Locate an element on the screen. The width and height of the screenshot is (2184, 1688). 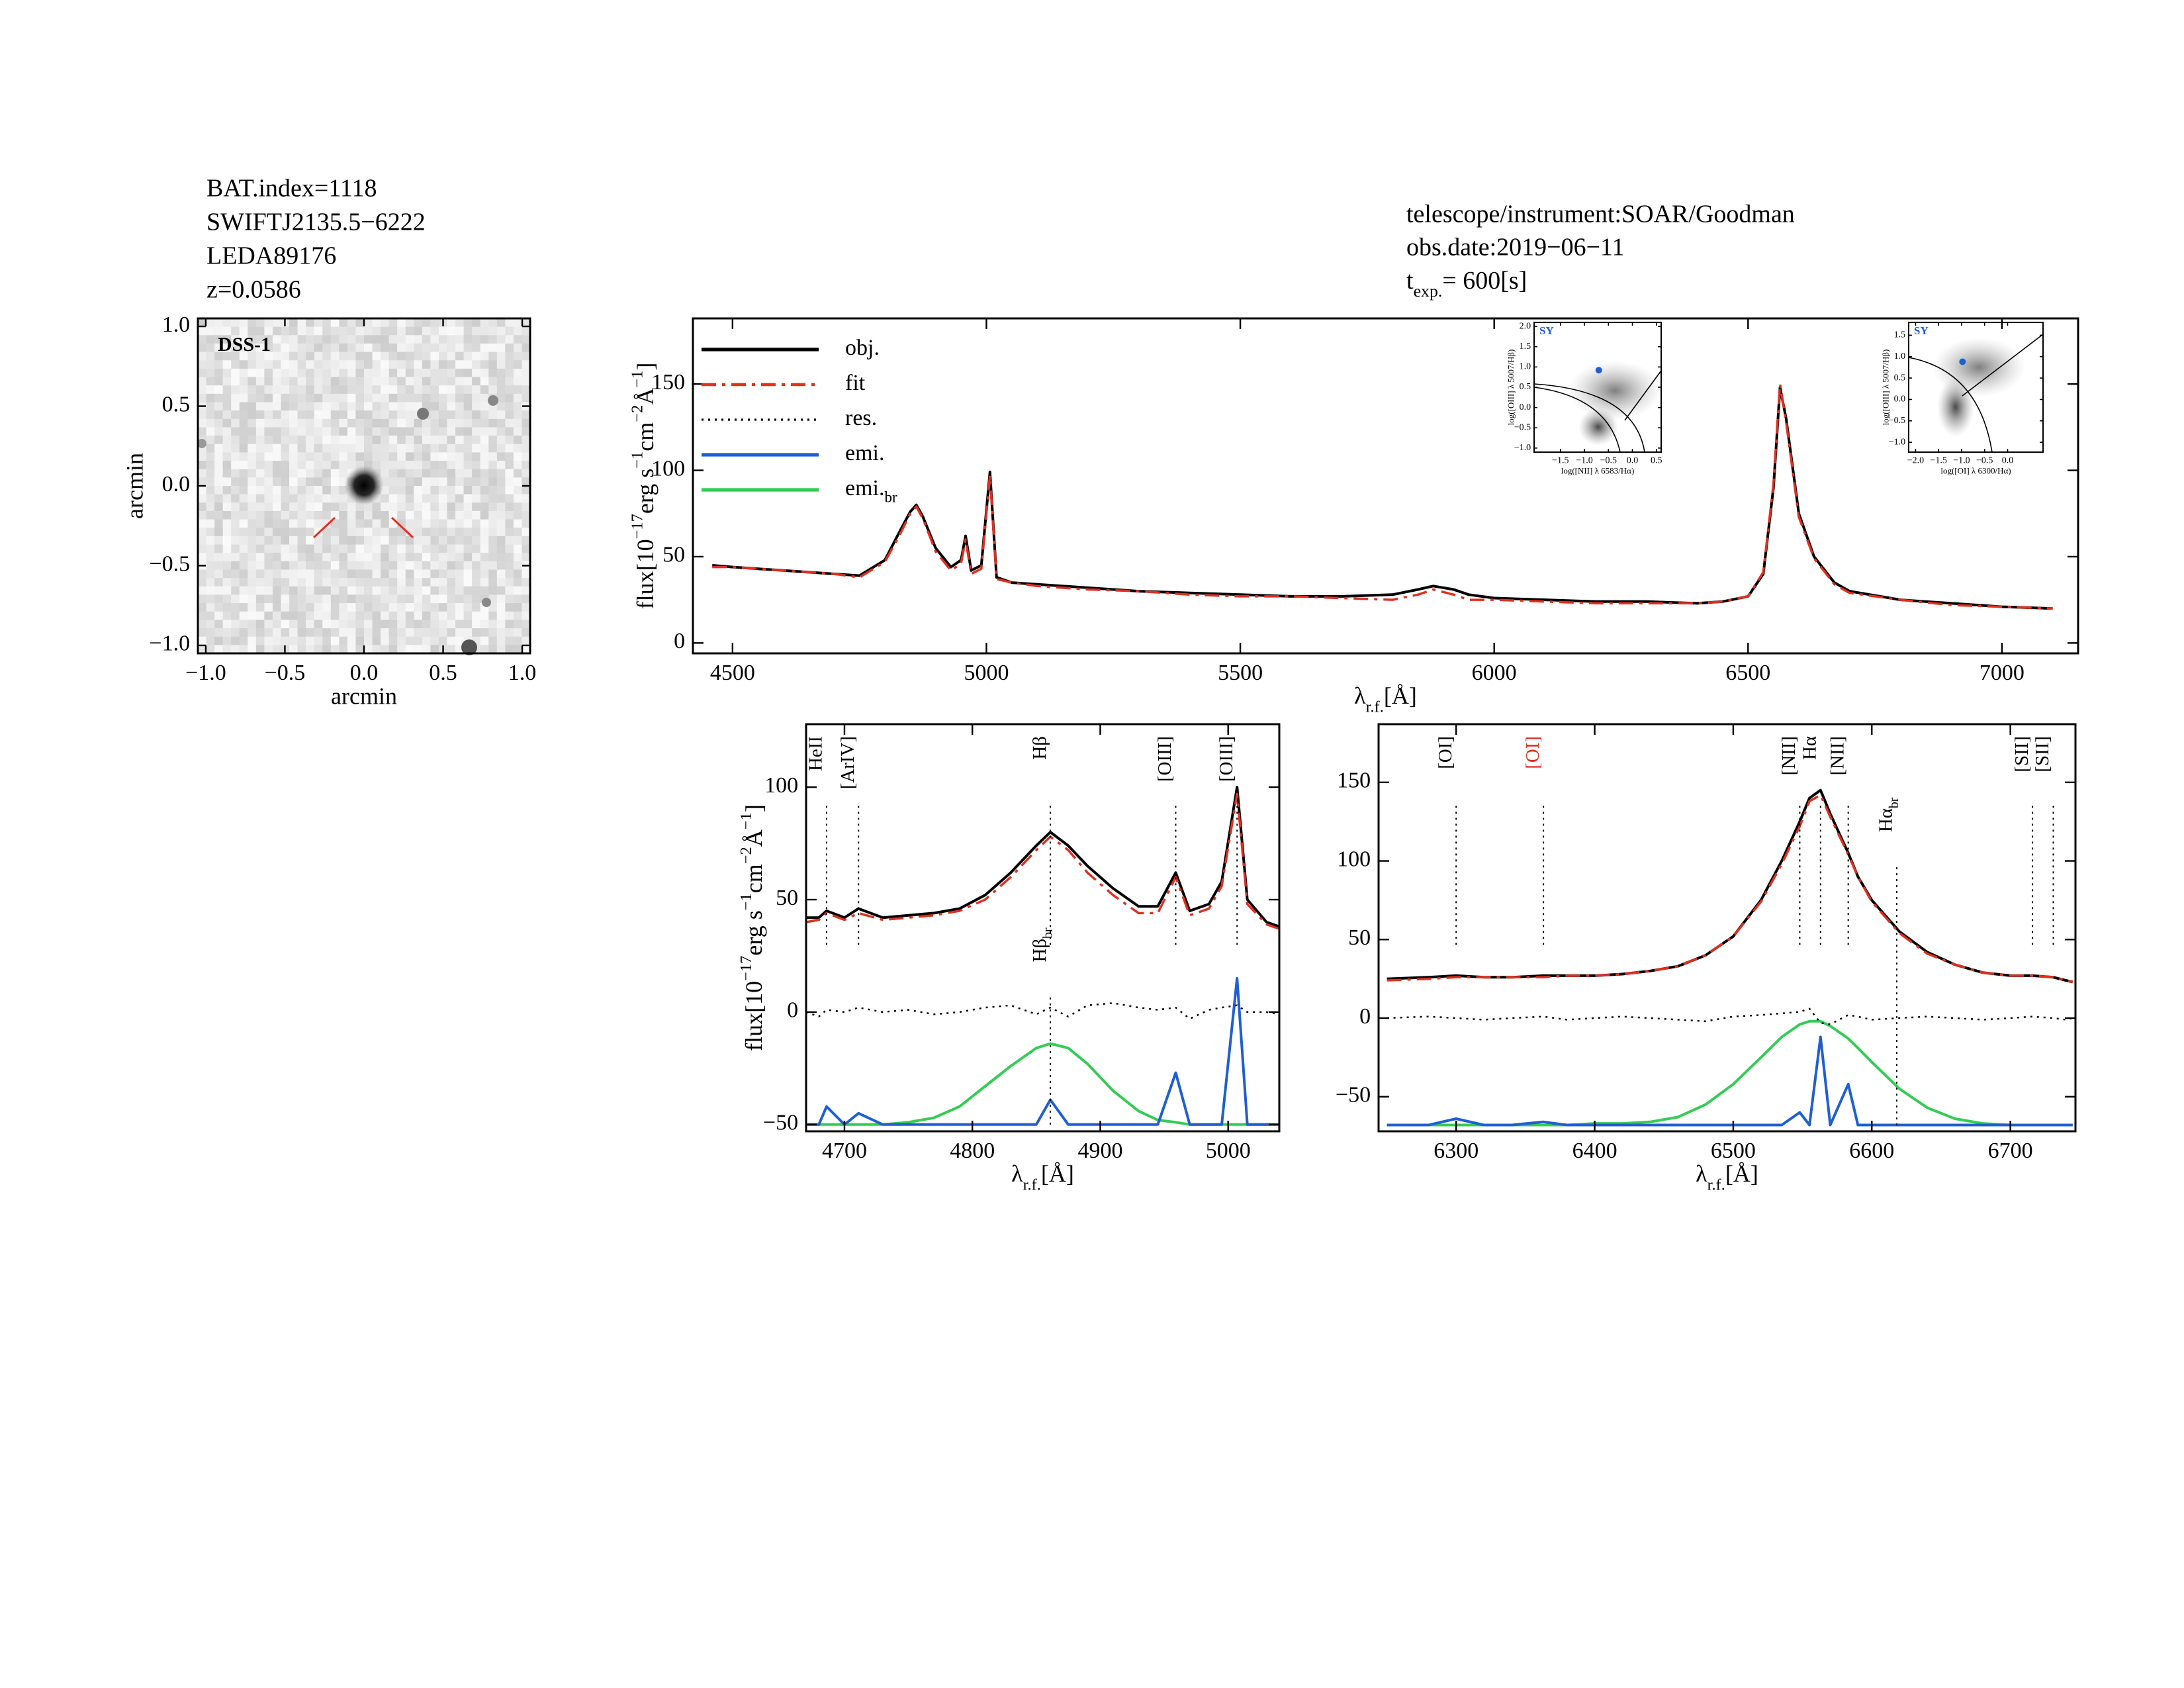
y-tick-label: 150 is located at coordinates (1354, 781).